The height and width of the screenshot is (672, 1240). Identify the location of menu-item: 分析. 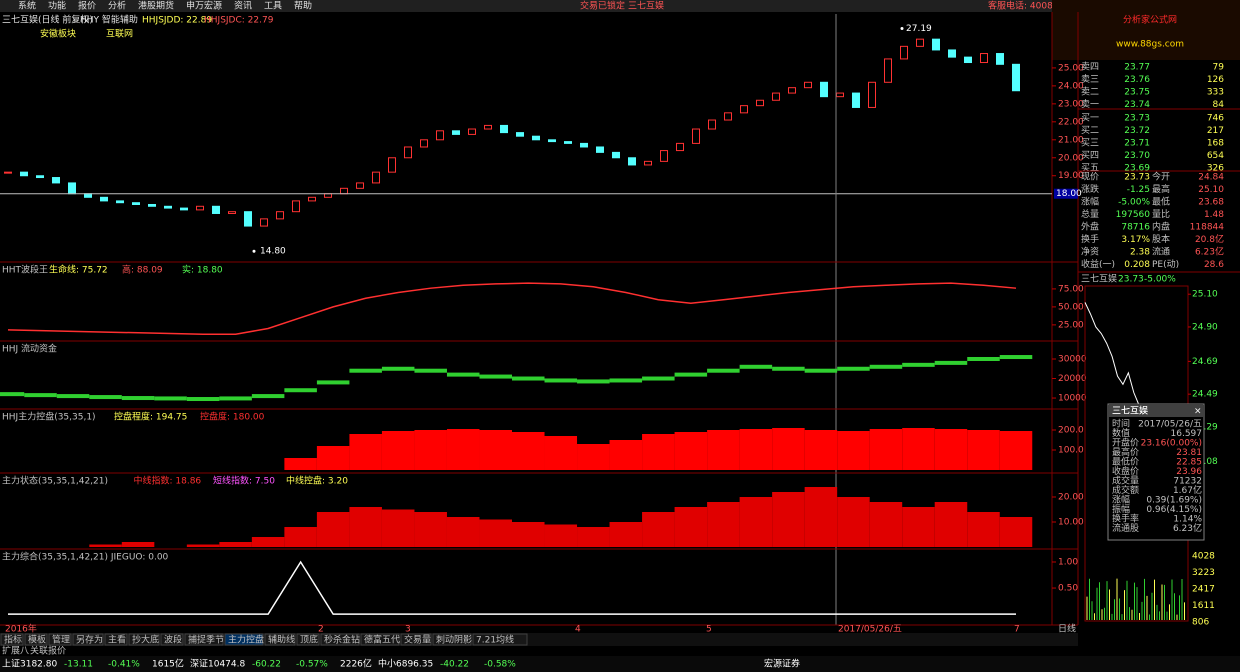
(117, 6).